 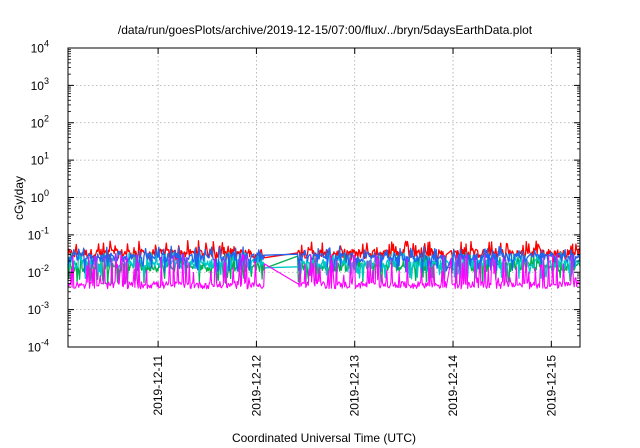 I want to click on y-tick-label: 10⁻⁴, so click(x=38, y=346).